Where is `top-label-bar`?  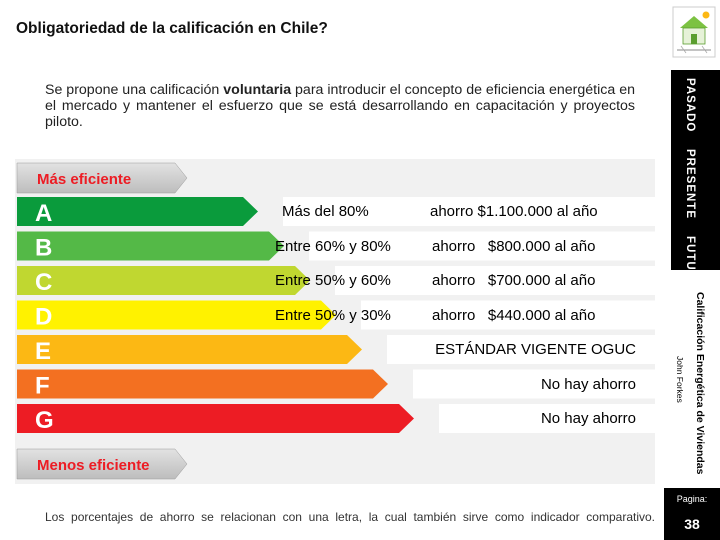 top-label-bar is located at coordinates (102, 178).